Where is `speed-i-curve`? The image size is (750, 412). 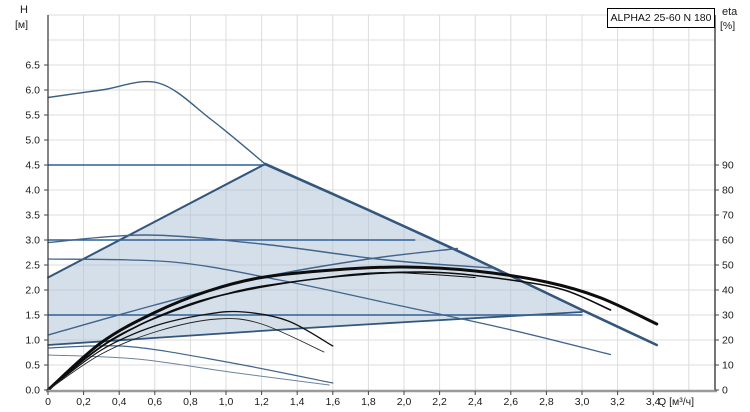 speed-i-curve is located at coordinates (190, 364).